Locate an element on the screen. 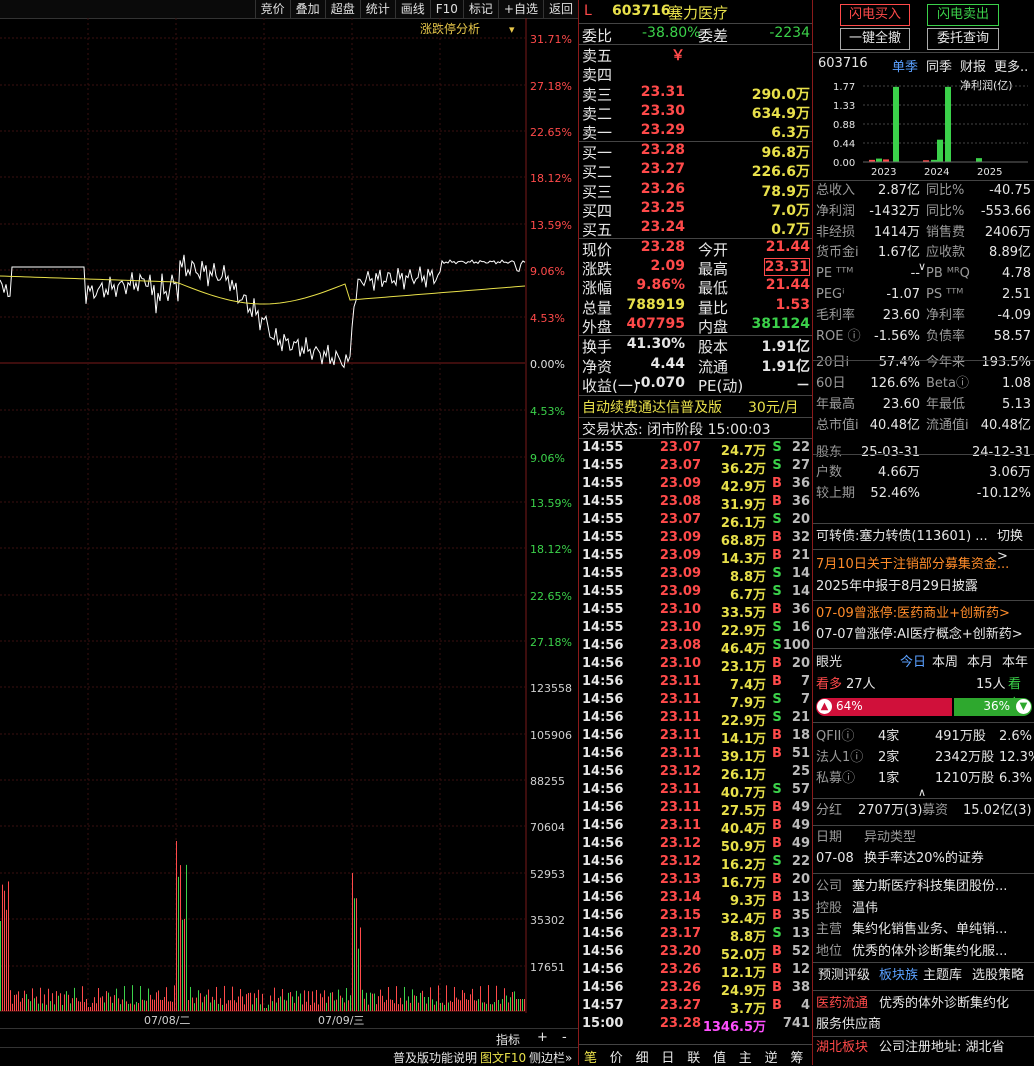  level-price: 23.26 is located at coordinates (662, 188).